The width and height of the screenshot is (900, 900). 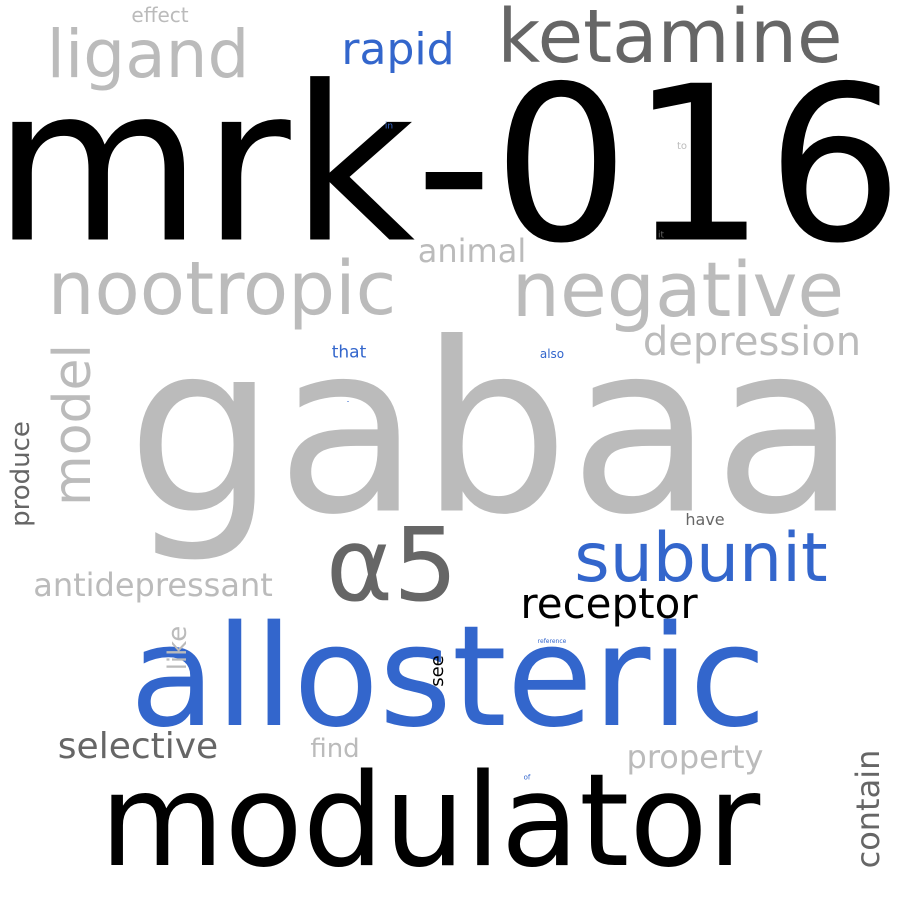 I want to click on word-animal: animal, so click(x=472, y=251).